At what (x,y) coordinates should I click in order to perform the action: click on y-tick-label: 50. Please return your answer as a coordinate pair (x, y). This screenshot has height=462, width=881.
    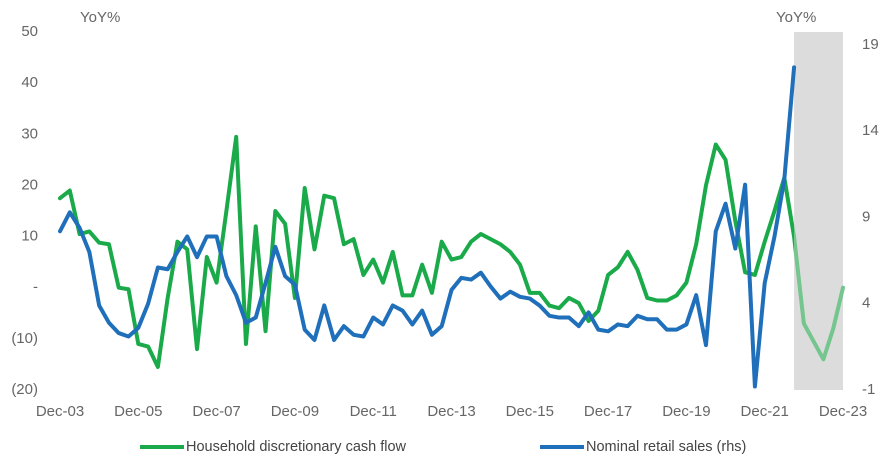
    Looking at the image, I should click on (29, 31).